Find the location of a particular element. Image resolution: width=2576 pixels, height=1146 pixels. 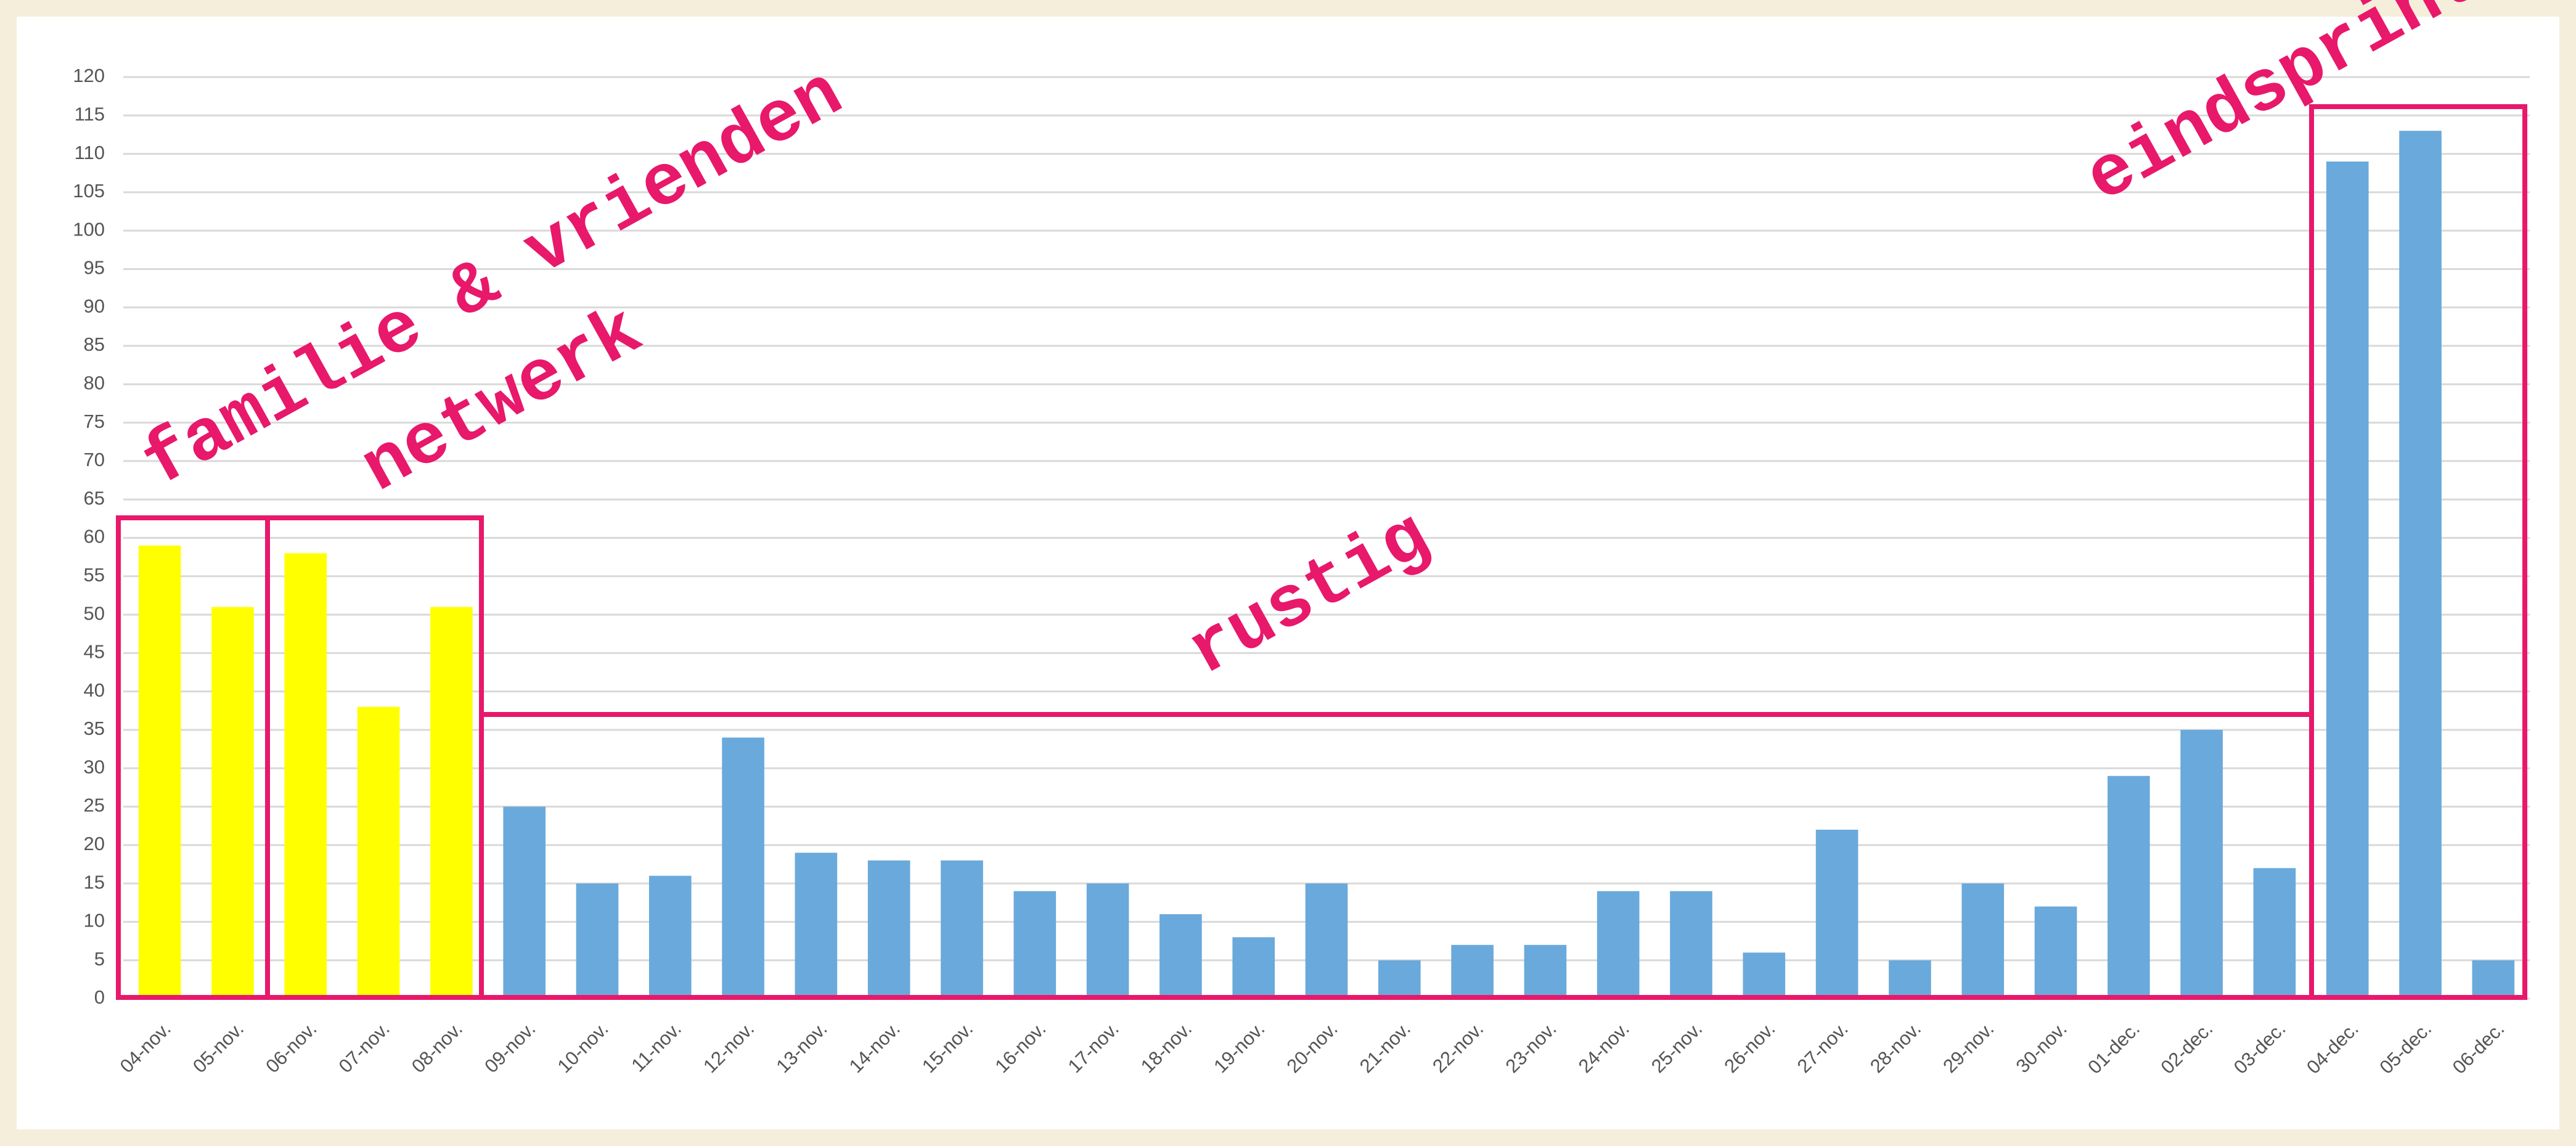

y-tick-label: 10 is located at coordinates (94, 920).